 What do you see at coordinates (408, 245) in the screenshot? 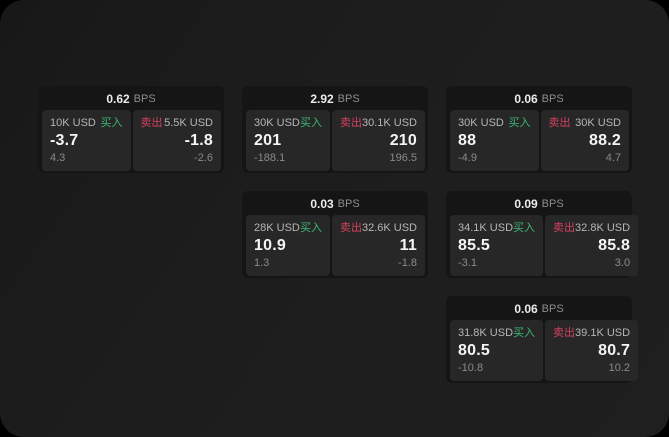
I see `sell-price: 11` at bounding box center [408, 245].